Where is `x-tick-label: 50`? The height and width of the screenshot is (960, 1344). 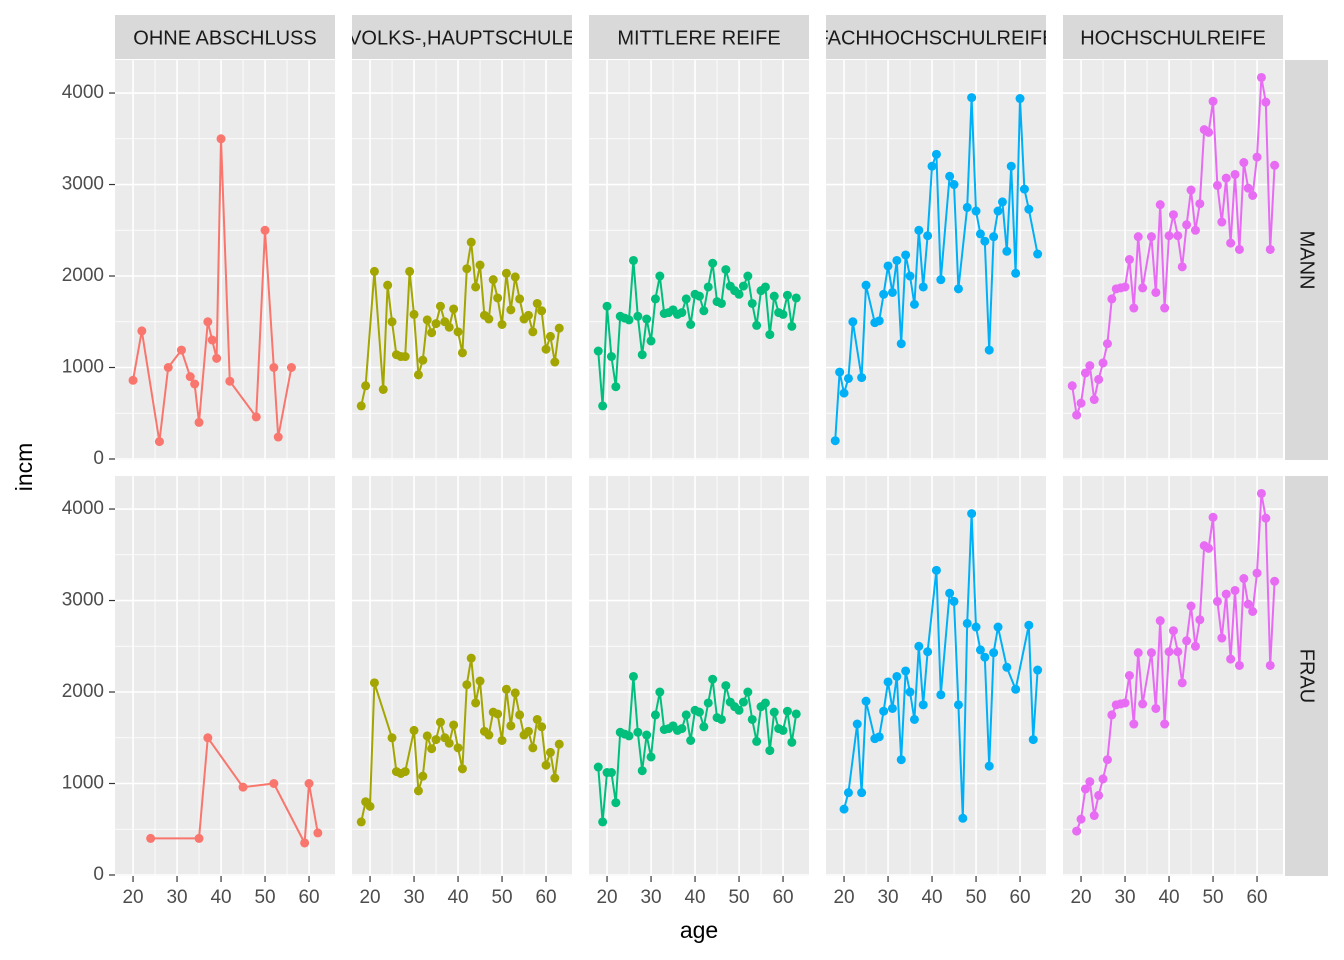
x-tick-label: 50 is located at coordinates (1212, 897).